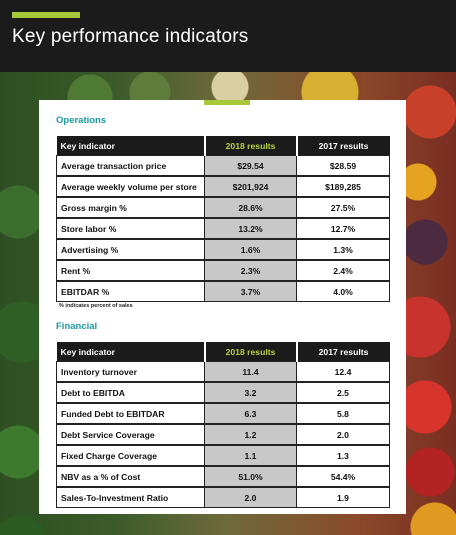 This screenshot has height=535, width=456. I want to click on value-2018: $29.54, so click(250, 166).